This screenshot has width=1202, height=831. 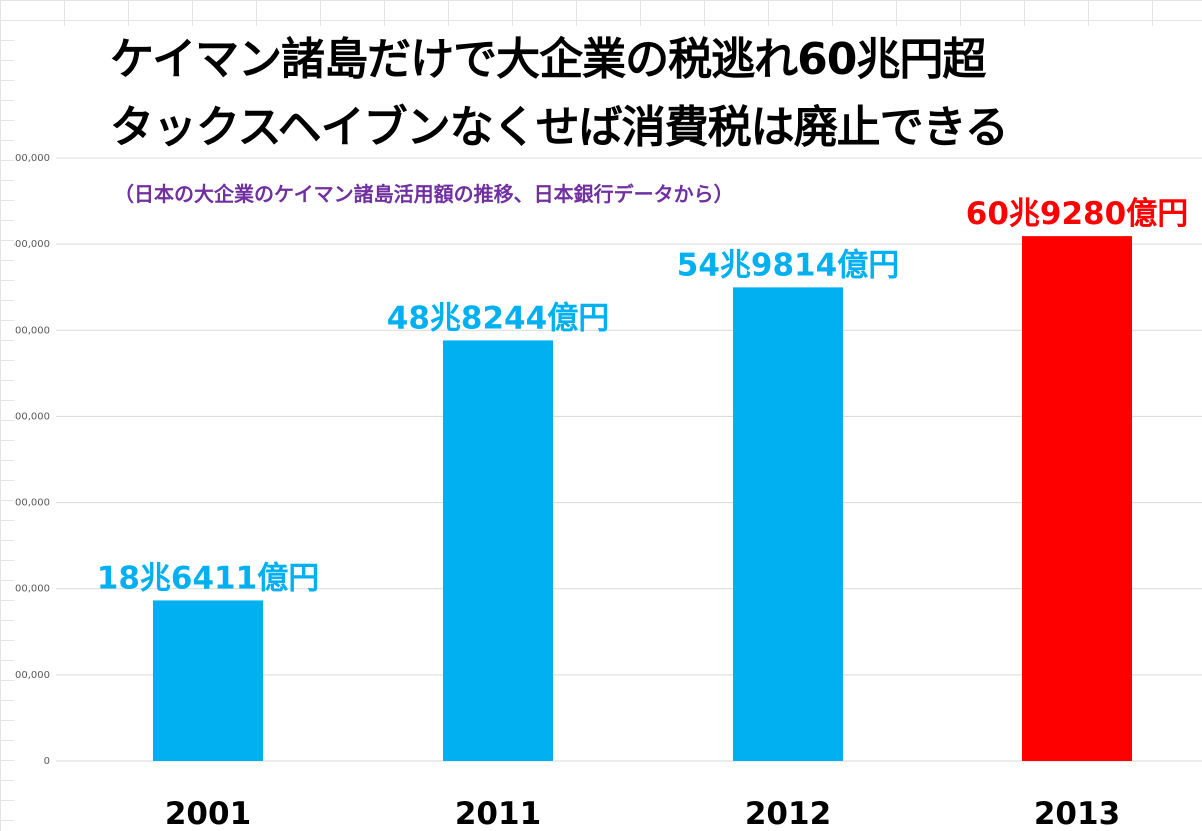 What do you see at coordinates (208, 813) in the screenshot?
I see `x-category-label-2001: 2001` at bounding box center [208, 813].